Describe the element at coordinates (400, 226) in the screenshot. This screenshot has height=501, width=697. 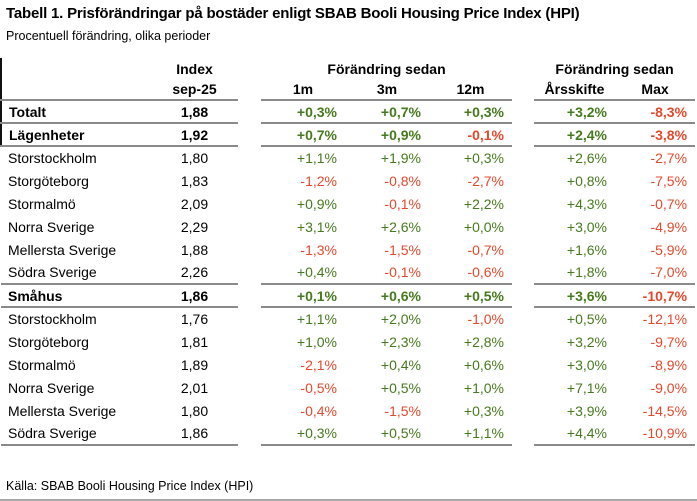
I see `cell-3m: +2,6%` at that location.